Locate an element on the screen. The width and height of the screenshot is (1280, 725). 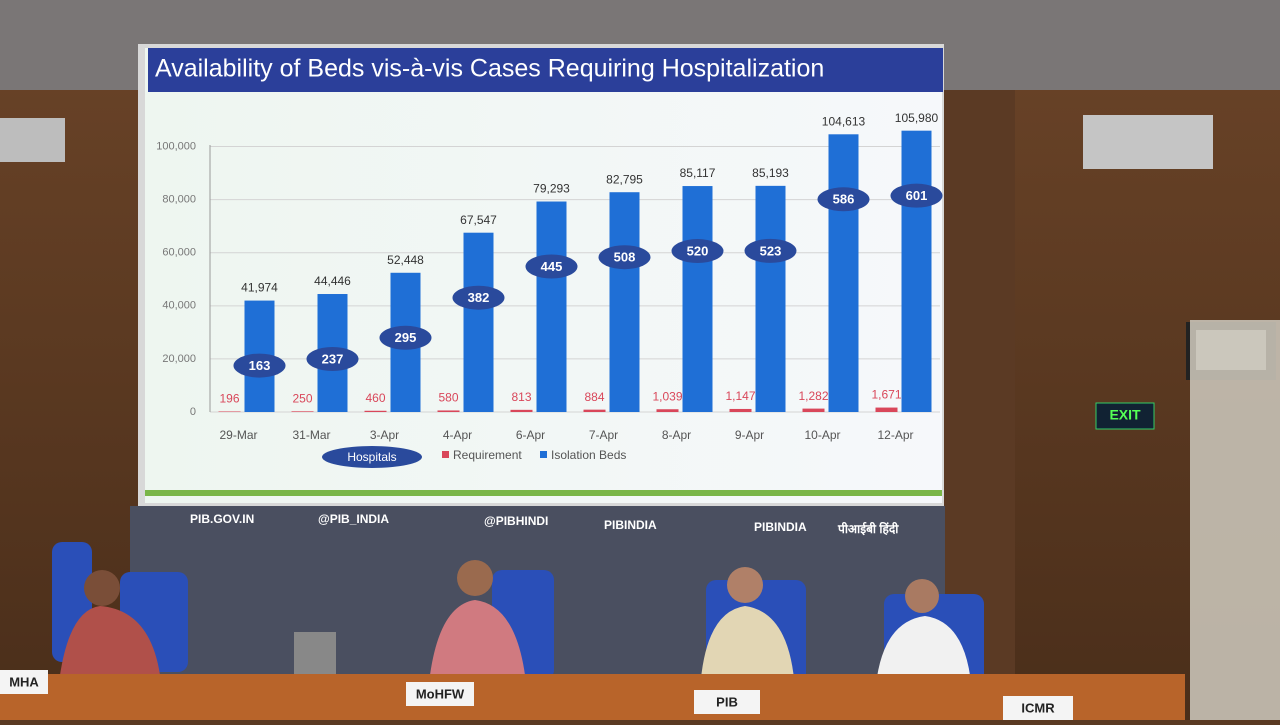
table is located at coordinates (592, 697).